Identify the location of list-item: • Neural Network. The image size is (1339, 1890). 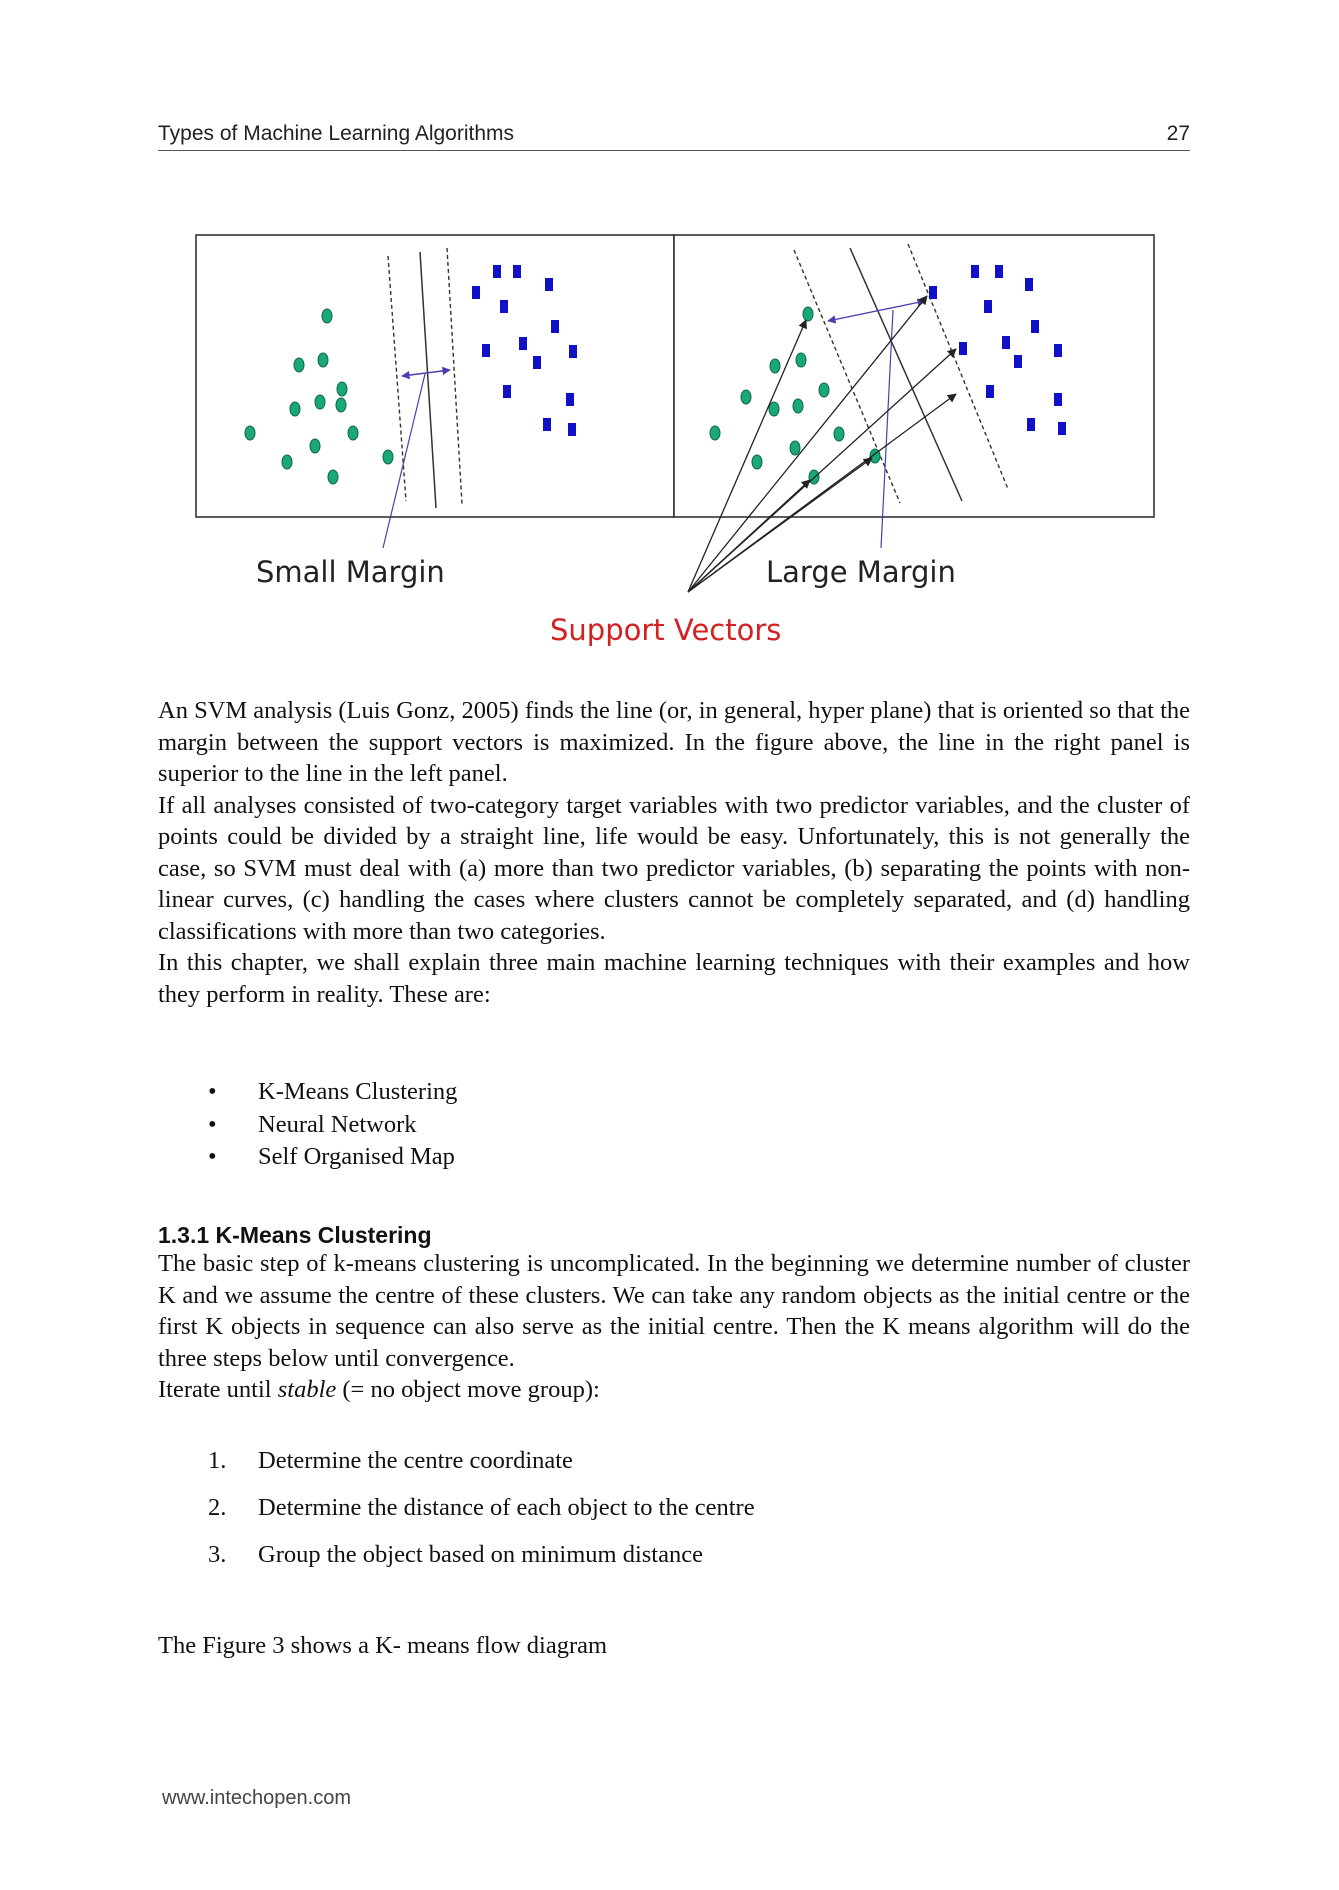
(674, 1125).